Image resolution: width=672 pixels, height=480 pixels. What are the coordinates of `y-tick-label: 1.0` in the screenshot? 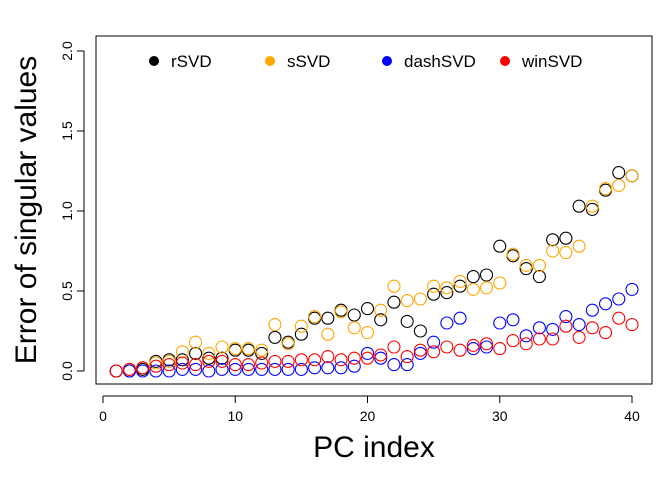 It's located at (67, 211).